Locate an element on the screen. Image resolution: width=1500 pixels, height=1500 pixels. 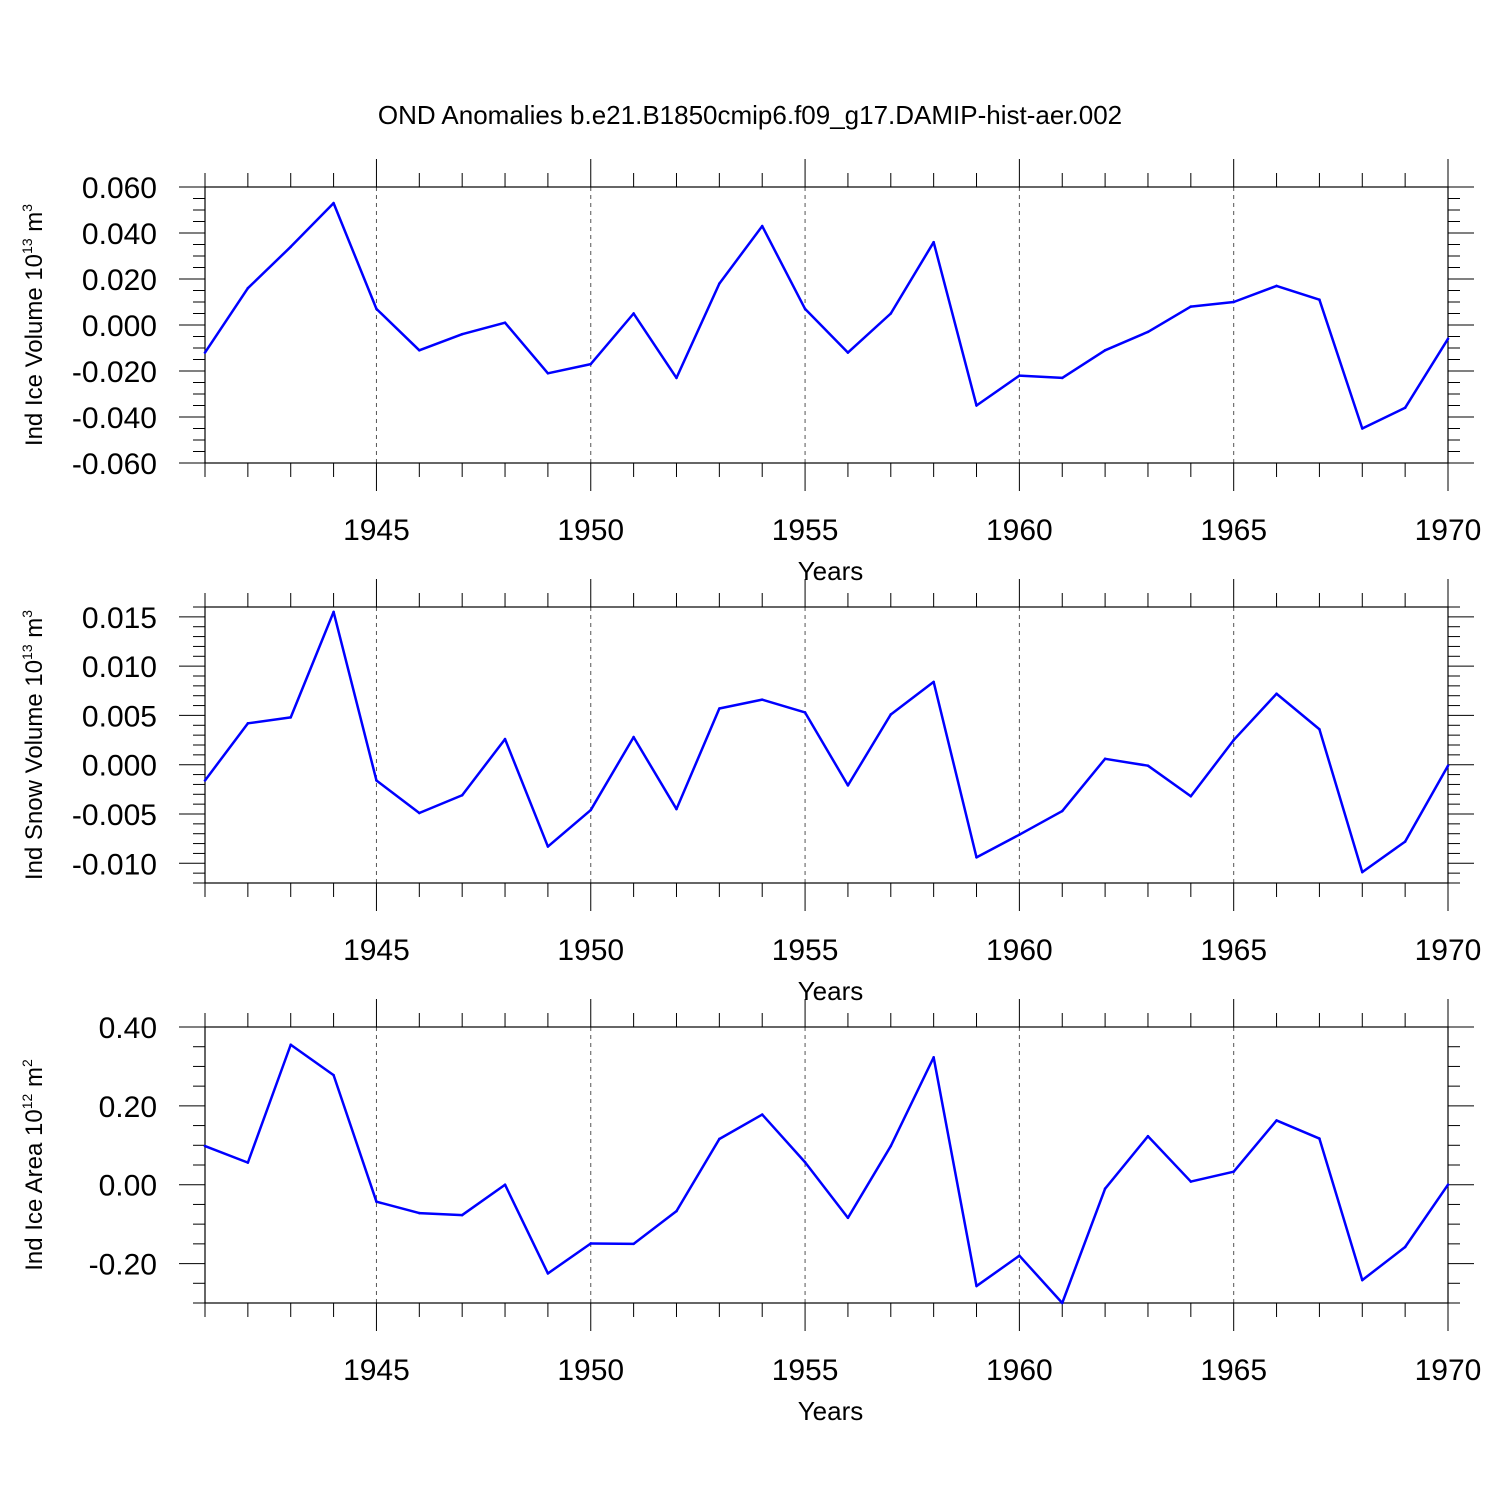
y-tick-label: -0.020 is located at coordinates (114, 372).